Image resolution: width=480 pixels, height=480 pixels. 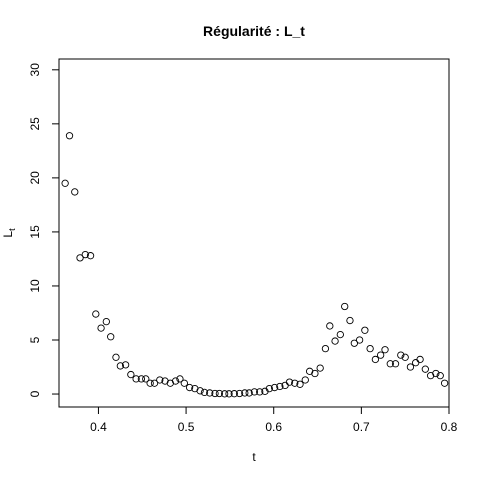 I want to click on y-tick-label: 30, so click(x=35, y=70).